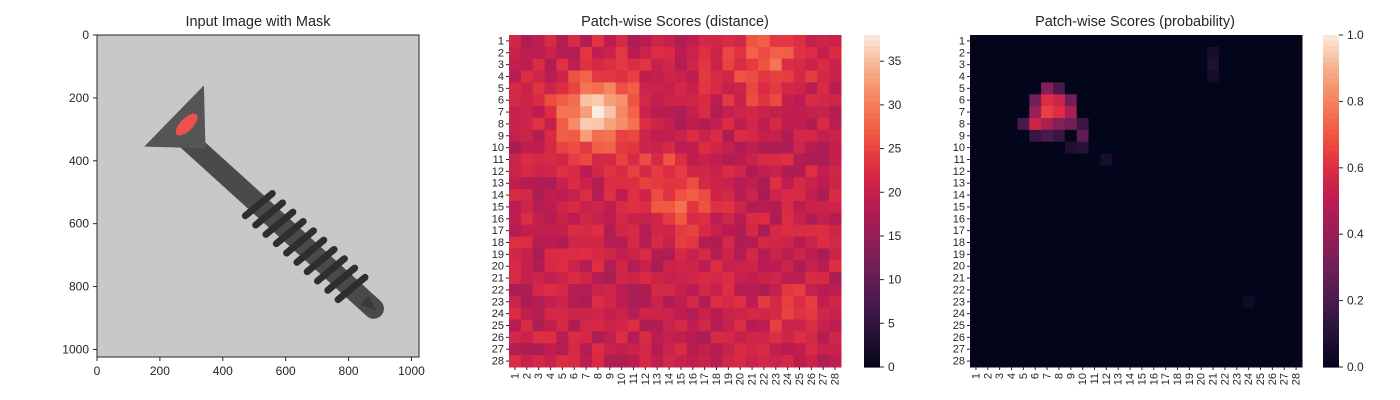 This screenshot has width=1400, height=400. I want to click on x-tick-label: 26, so click(812, 379).